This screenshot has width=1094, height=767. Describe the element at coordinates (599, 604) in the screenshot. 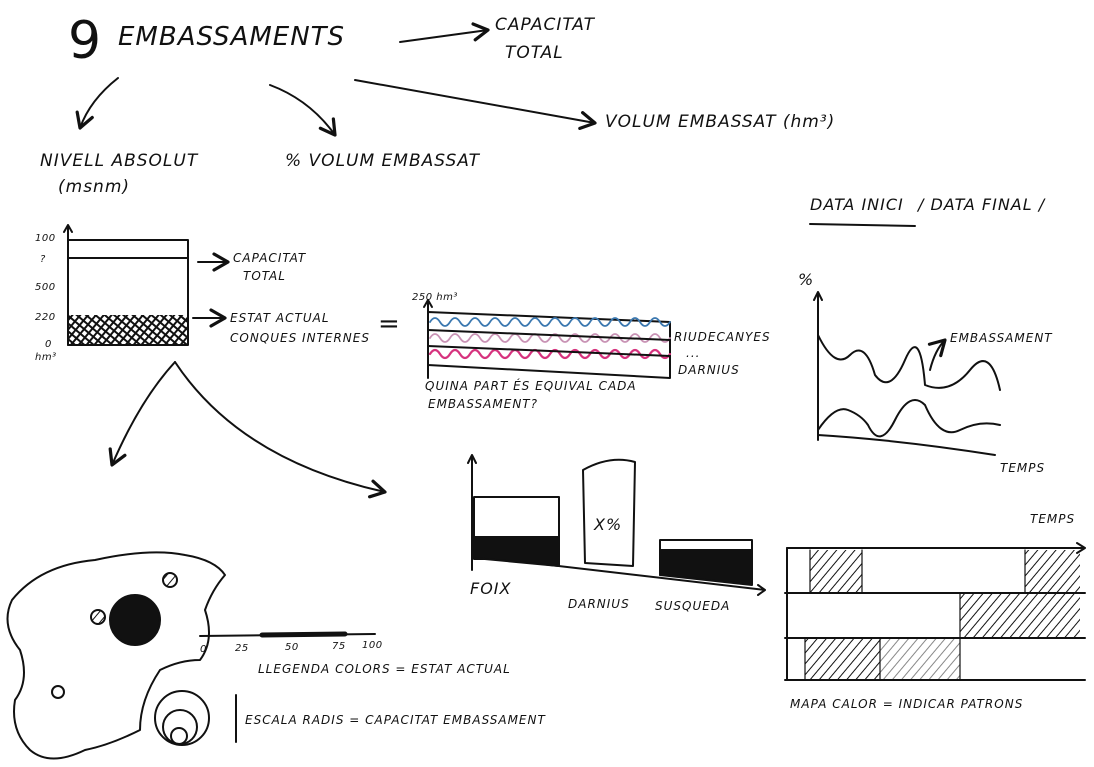

I see `bar-label: DARNIUS` at that location.